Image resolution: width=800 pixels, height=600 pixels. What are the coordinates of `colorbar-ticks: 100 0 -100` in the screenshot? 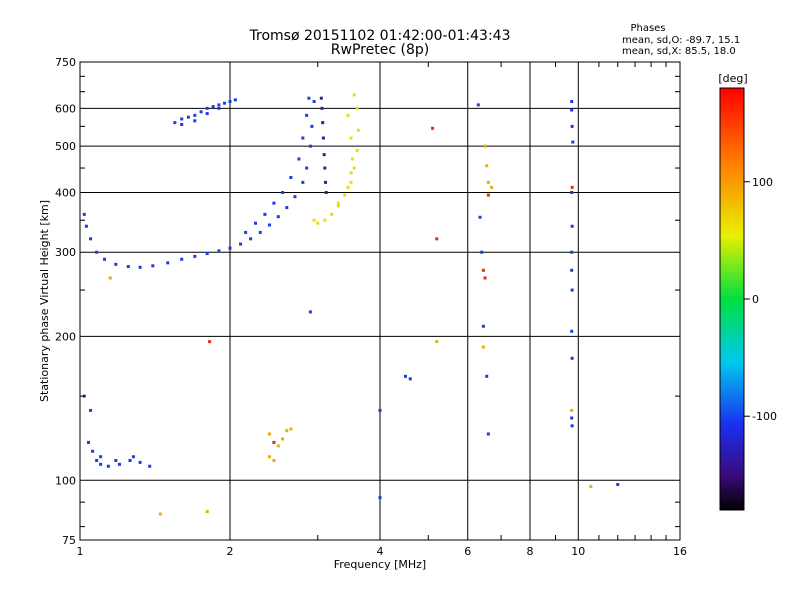 It's located at (760, 299).